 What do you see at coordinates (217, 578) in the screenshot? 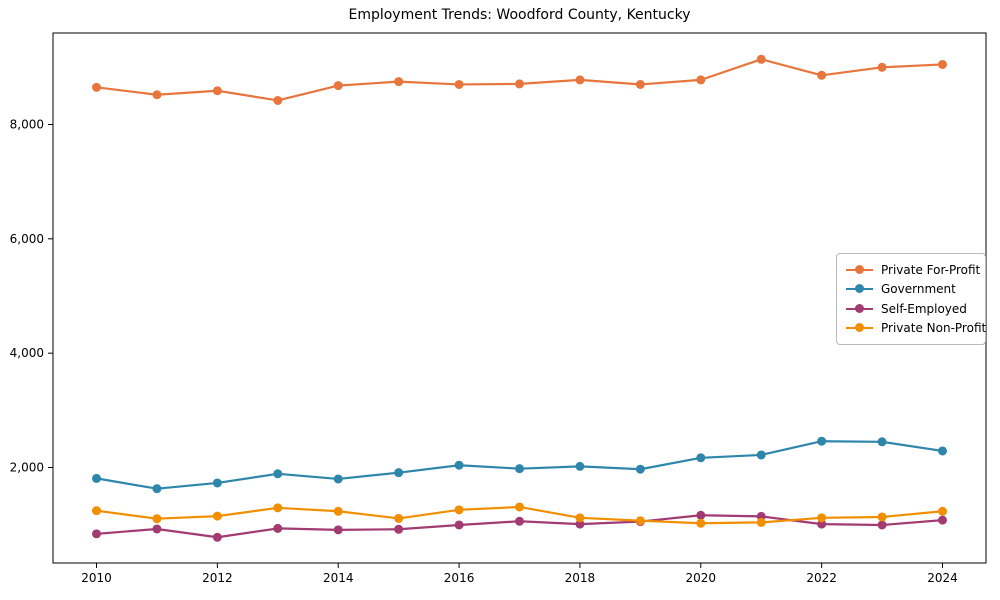
I see `x-tick-label: 2012` at bounding box center [217, 578].